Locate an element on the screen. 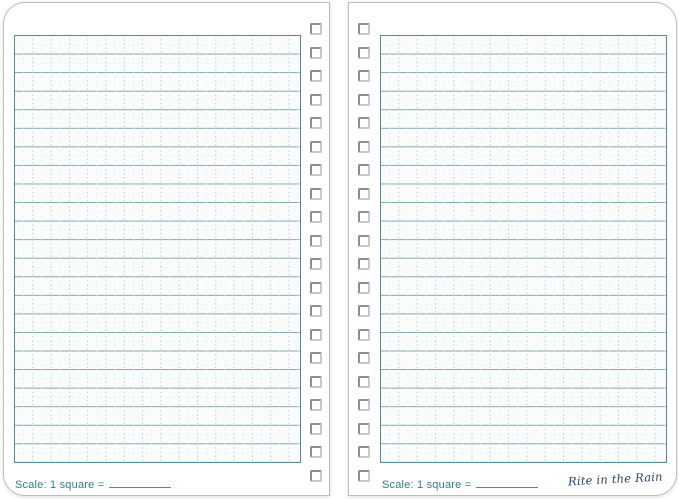  rite-in-the-rain-signature: Rite in the Rain is located at coordinates (615, 479).